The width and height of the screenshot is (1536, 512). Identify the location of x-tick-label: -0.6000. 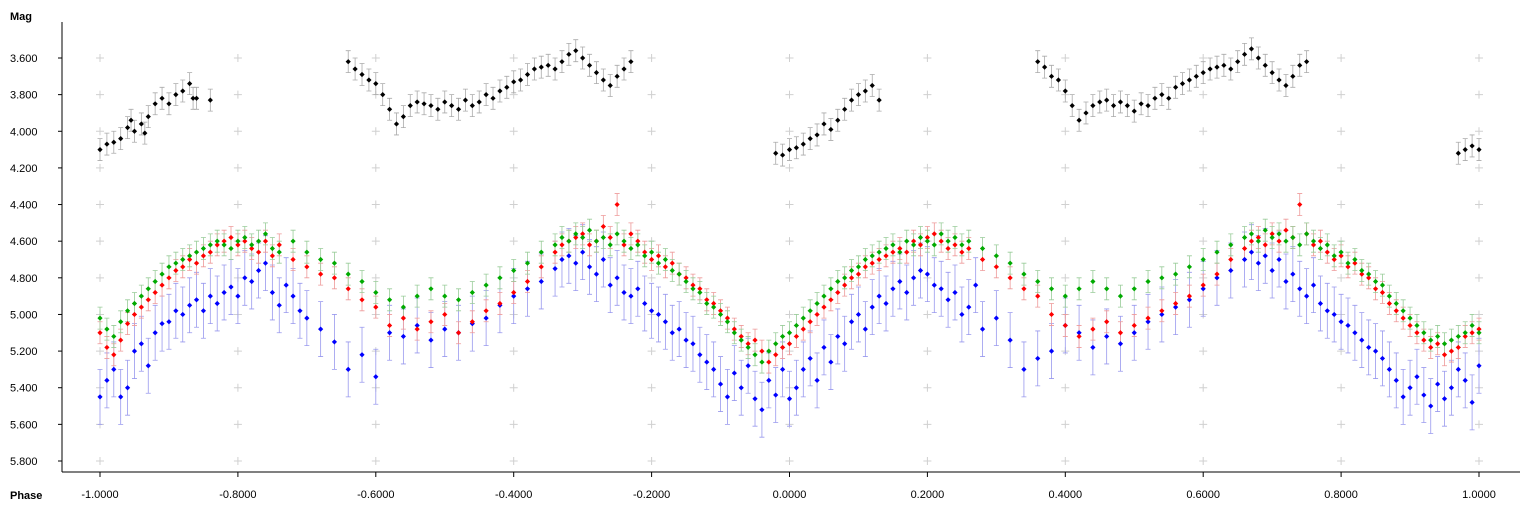
(375, 495).